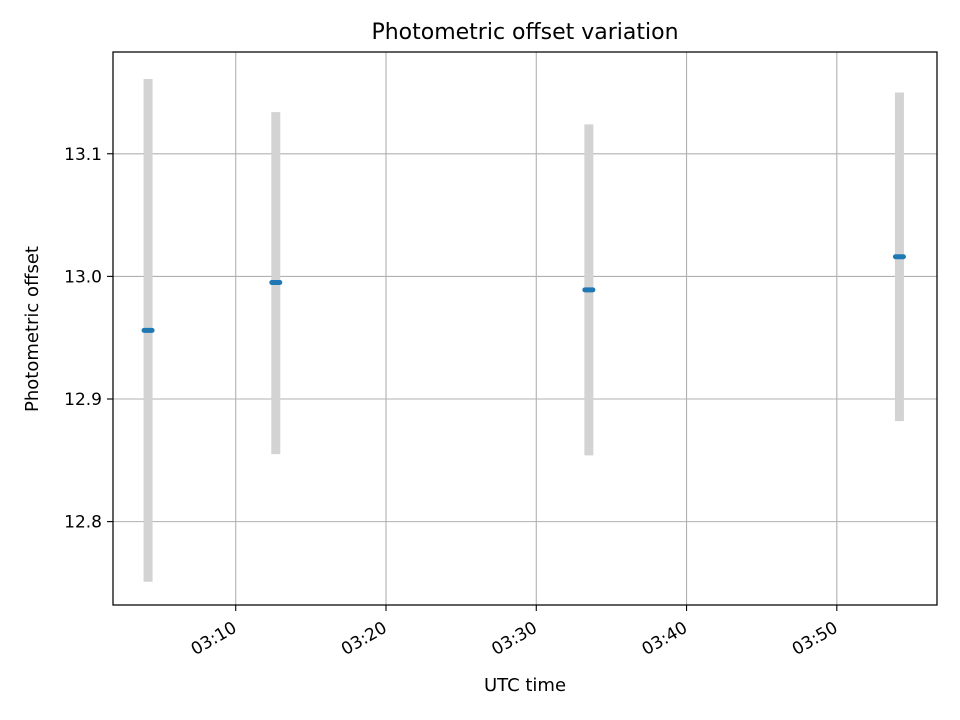 The width and height of the screenshot is (960, 720). Describe the element at coordinates (83, 155) in the screenshot. I see `y-tick-label: 13.1` at that location.